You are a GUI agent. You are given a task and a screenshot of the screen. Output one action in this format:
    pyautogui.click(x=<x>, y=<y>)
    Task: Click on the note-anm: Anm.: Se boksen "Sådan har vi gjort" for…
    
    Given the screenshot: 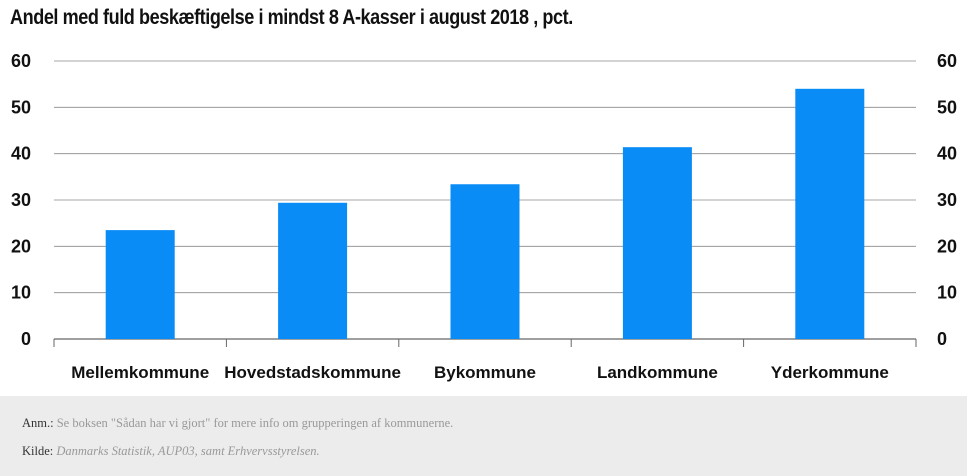 What is the action you would take?
    pyautogui.click(x=237, y=423)
    